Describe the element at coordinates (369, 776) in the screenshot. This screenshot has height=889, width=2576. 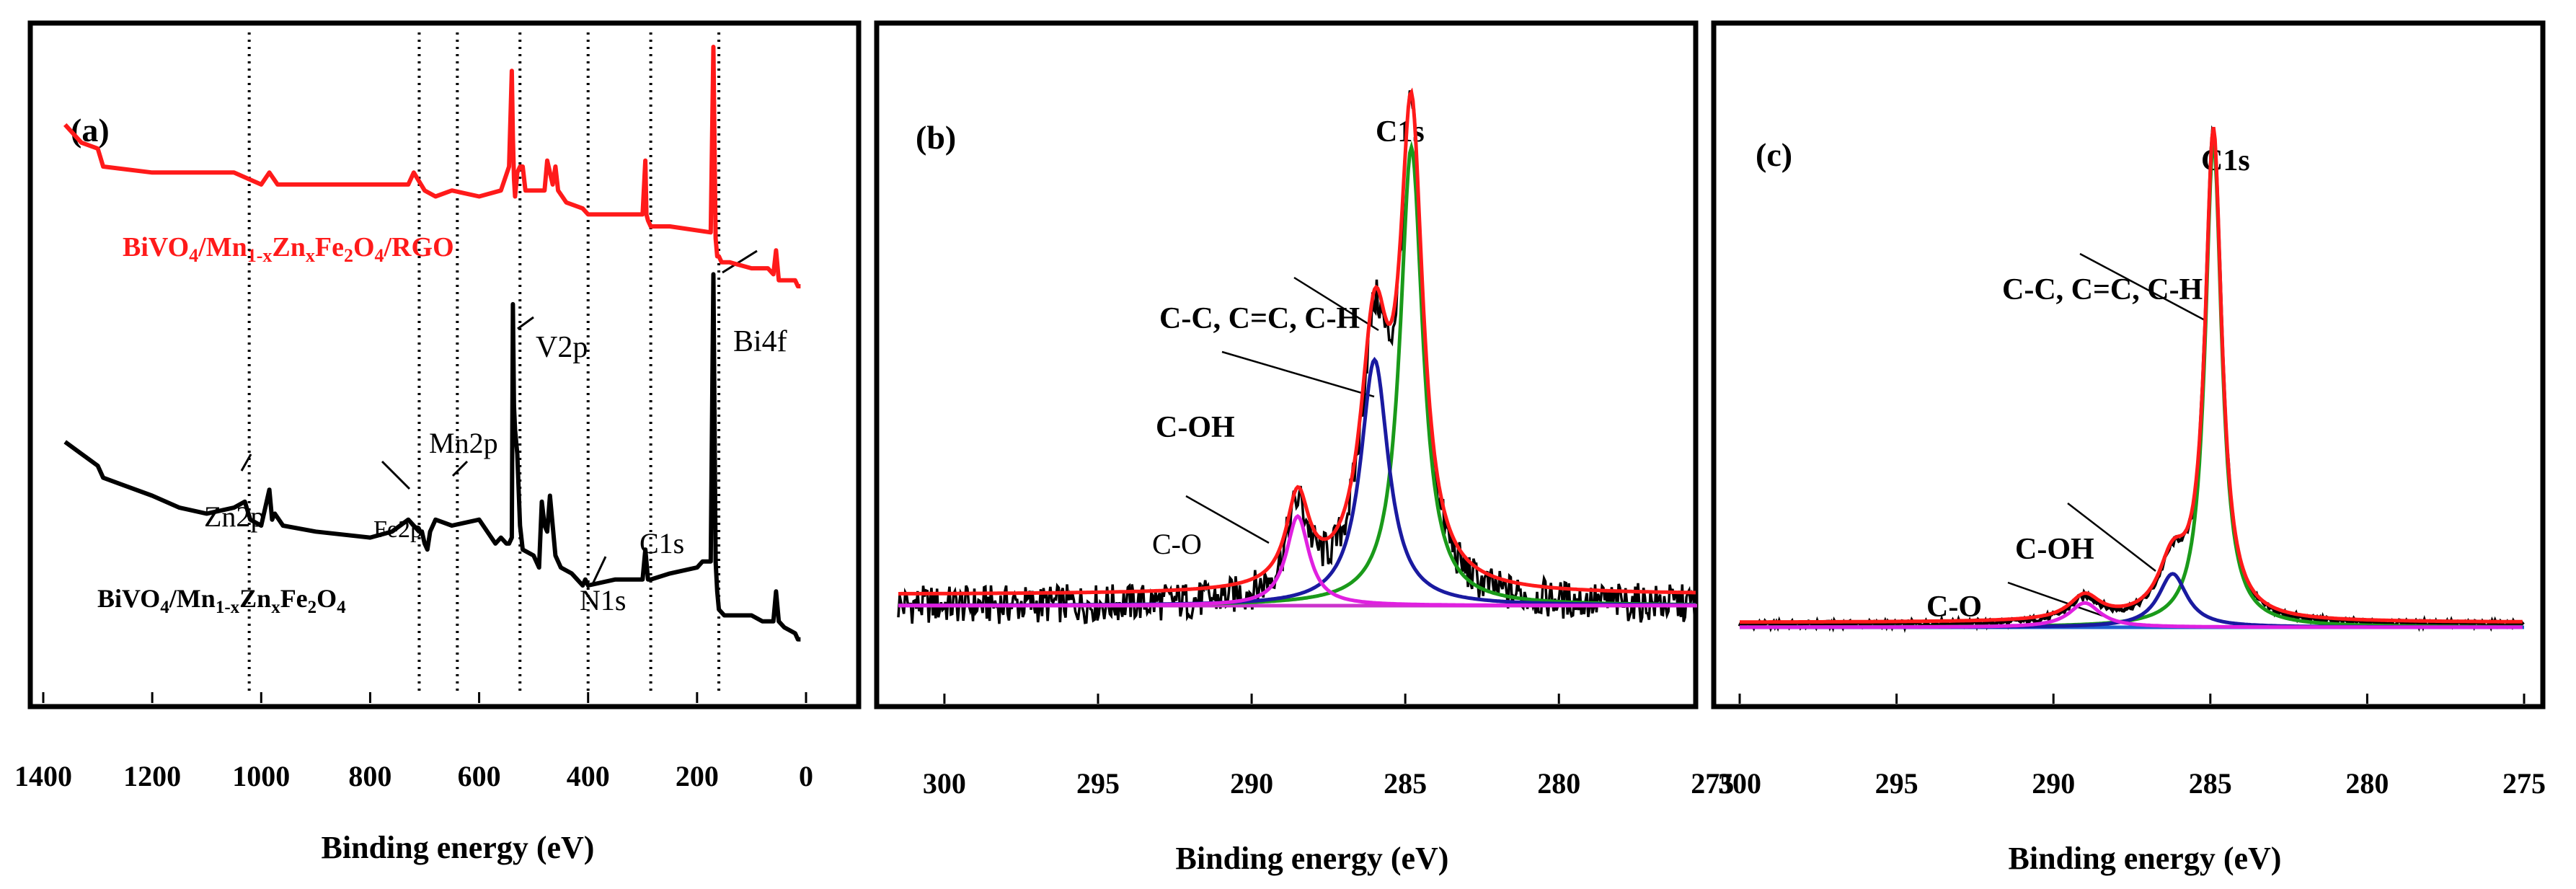
I see `panel-a-tick-label: 800` at that location.